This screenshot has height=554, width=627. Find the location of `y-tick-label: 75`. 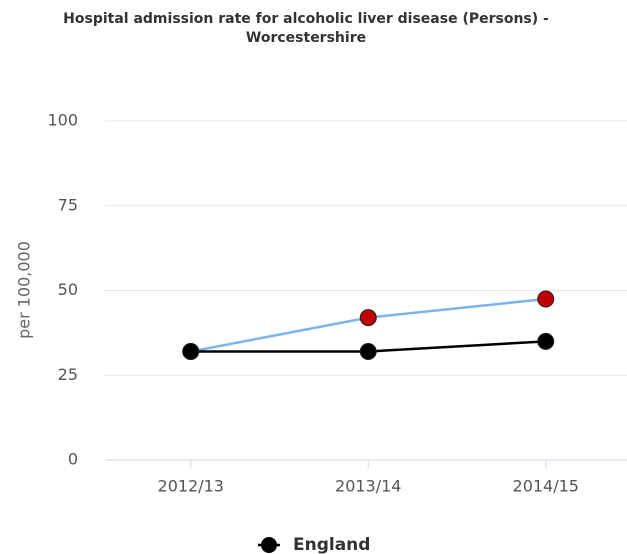

y-tick-label: 75 is located at coordinates (68, 204).